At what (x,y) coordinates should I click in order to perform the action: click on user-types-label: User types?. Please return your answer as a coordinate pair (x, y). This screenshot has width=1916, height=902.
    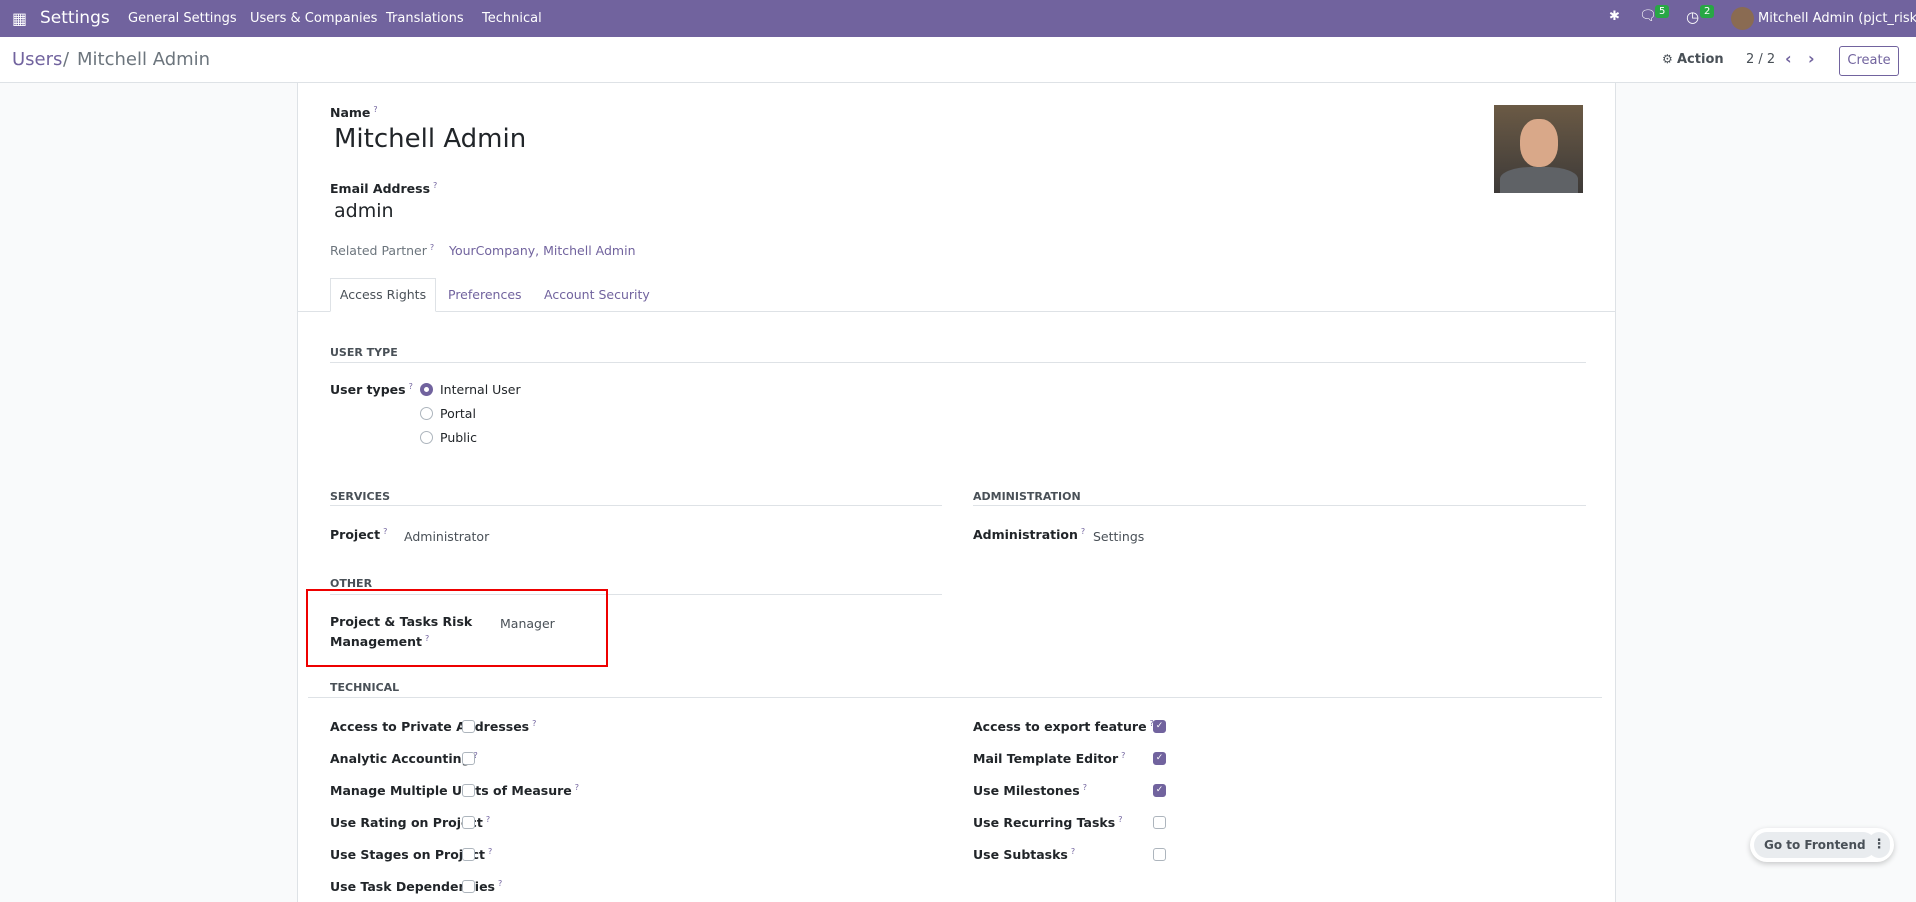
    Looking at the image, I should click on (371, 389).